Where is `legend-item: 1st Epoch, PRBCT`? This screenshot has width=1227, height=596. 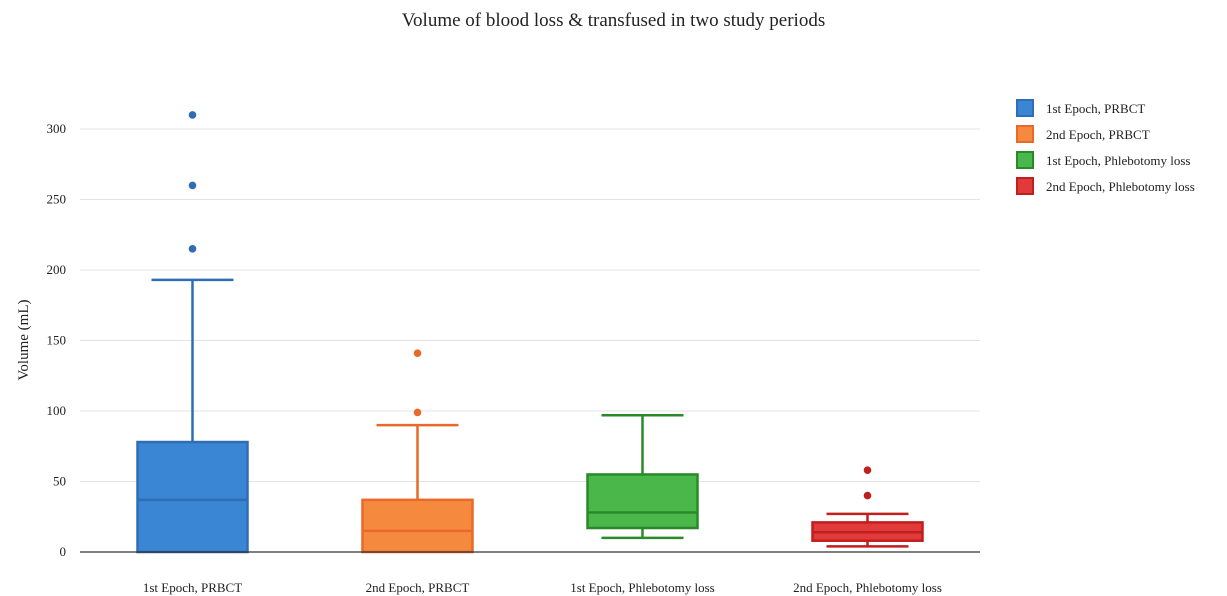
legend-item: 1st Epoch, PRBCT is located at coordinates (1080, 108).